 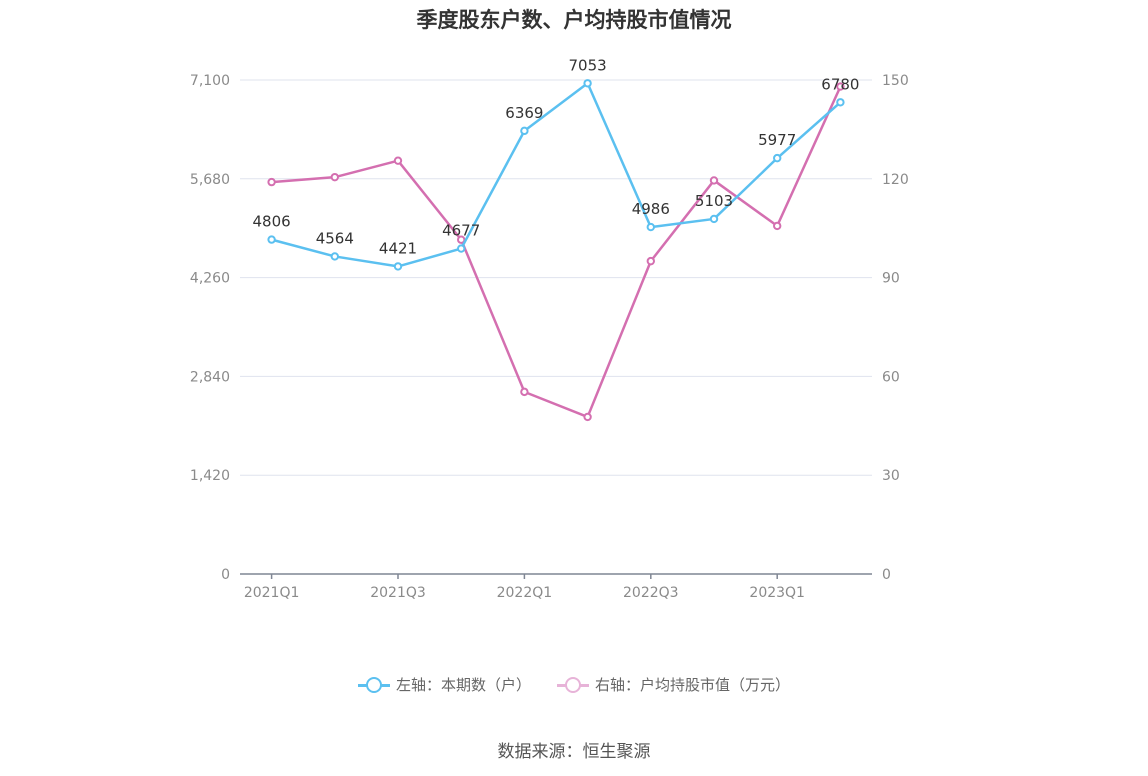 What do you see at coordinates (891, 377) in the screenshot?
I see `y-right-tick-label: 60` at bounding box center [891, 377].